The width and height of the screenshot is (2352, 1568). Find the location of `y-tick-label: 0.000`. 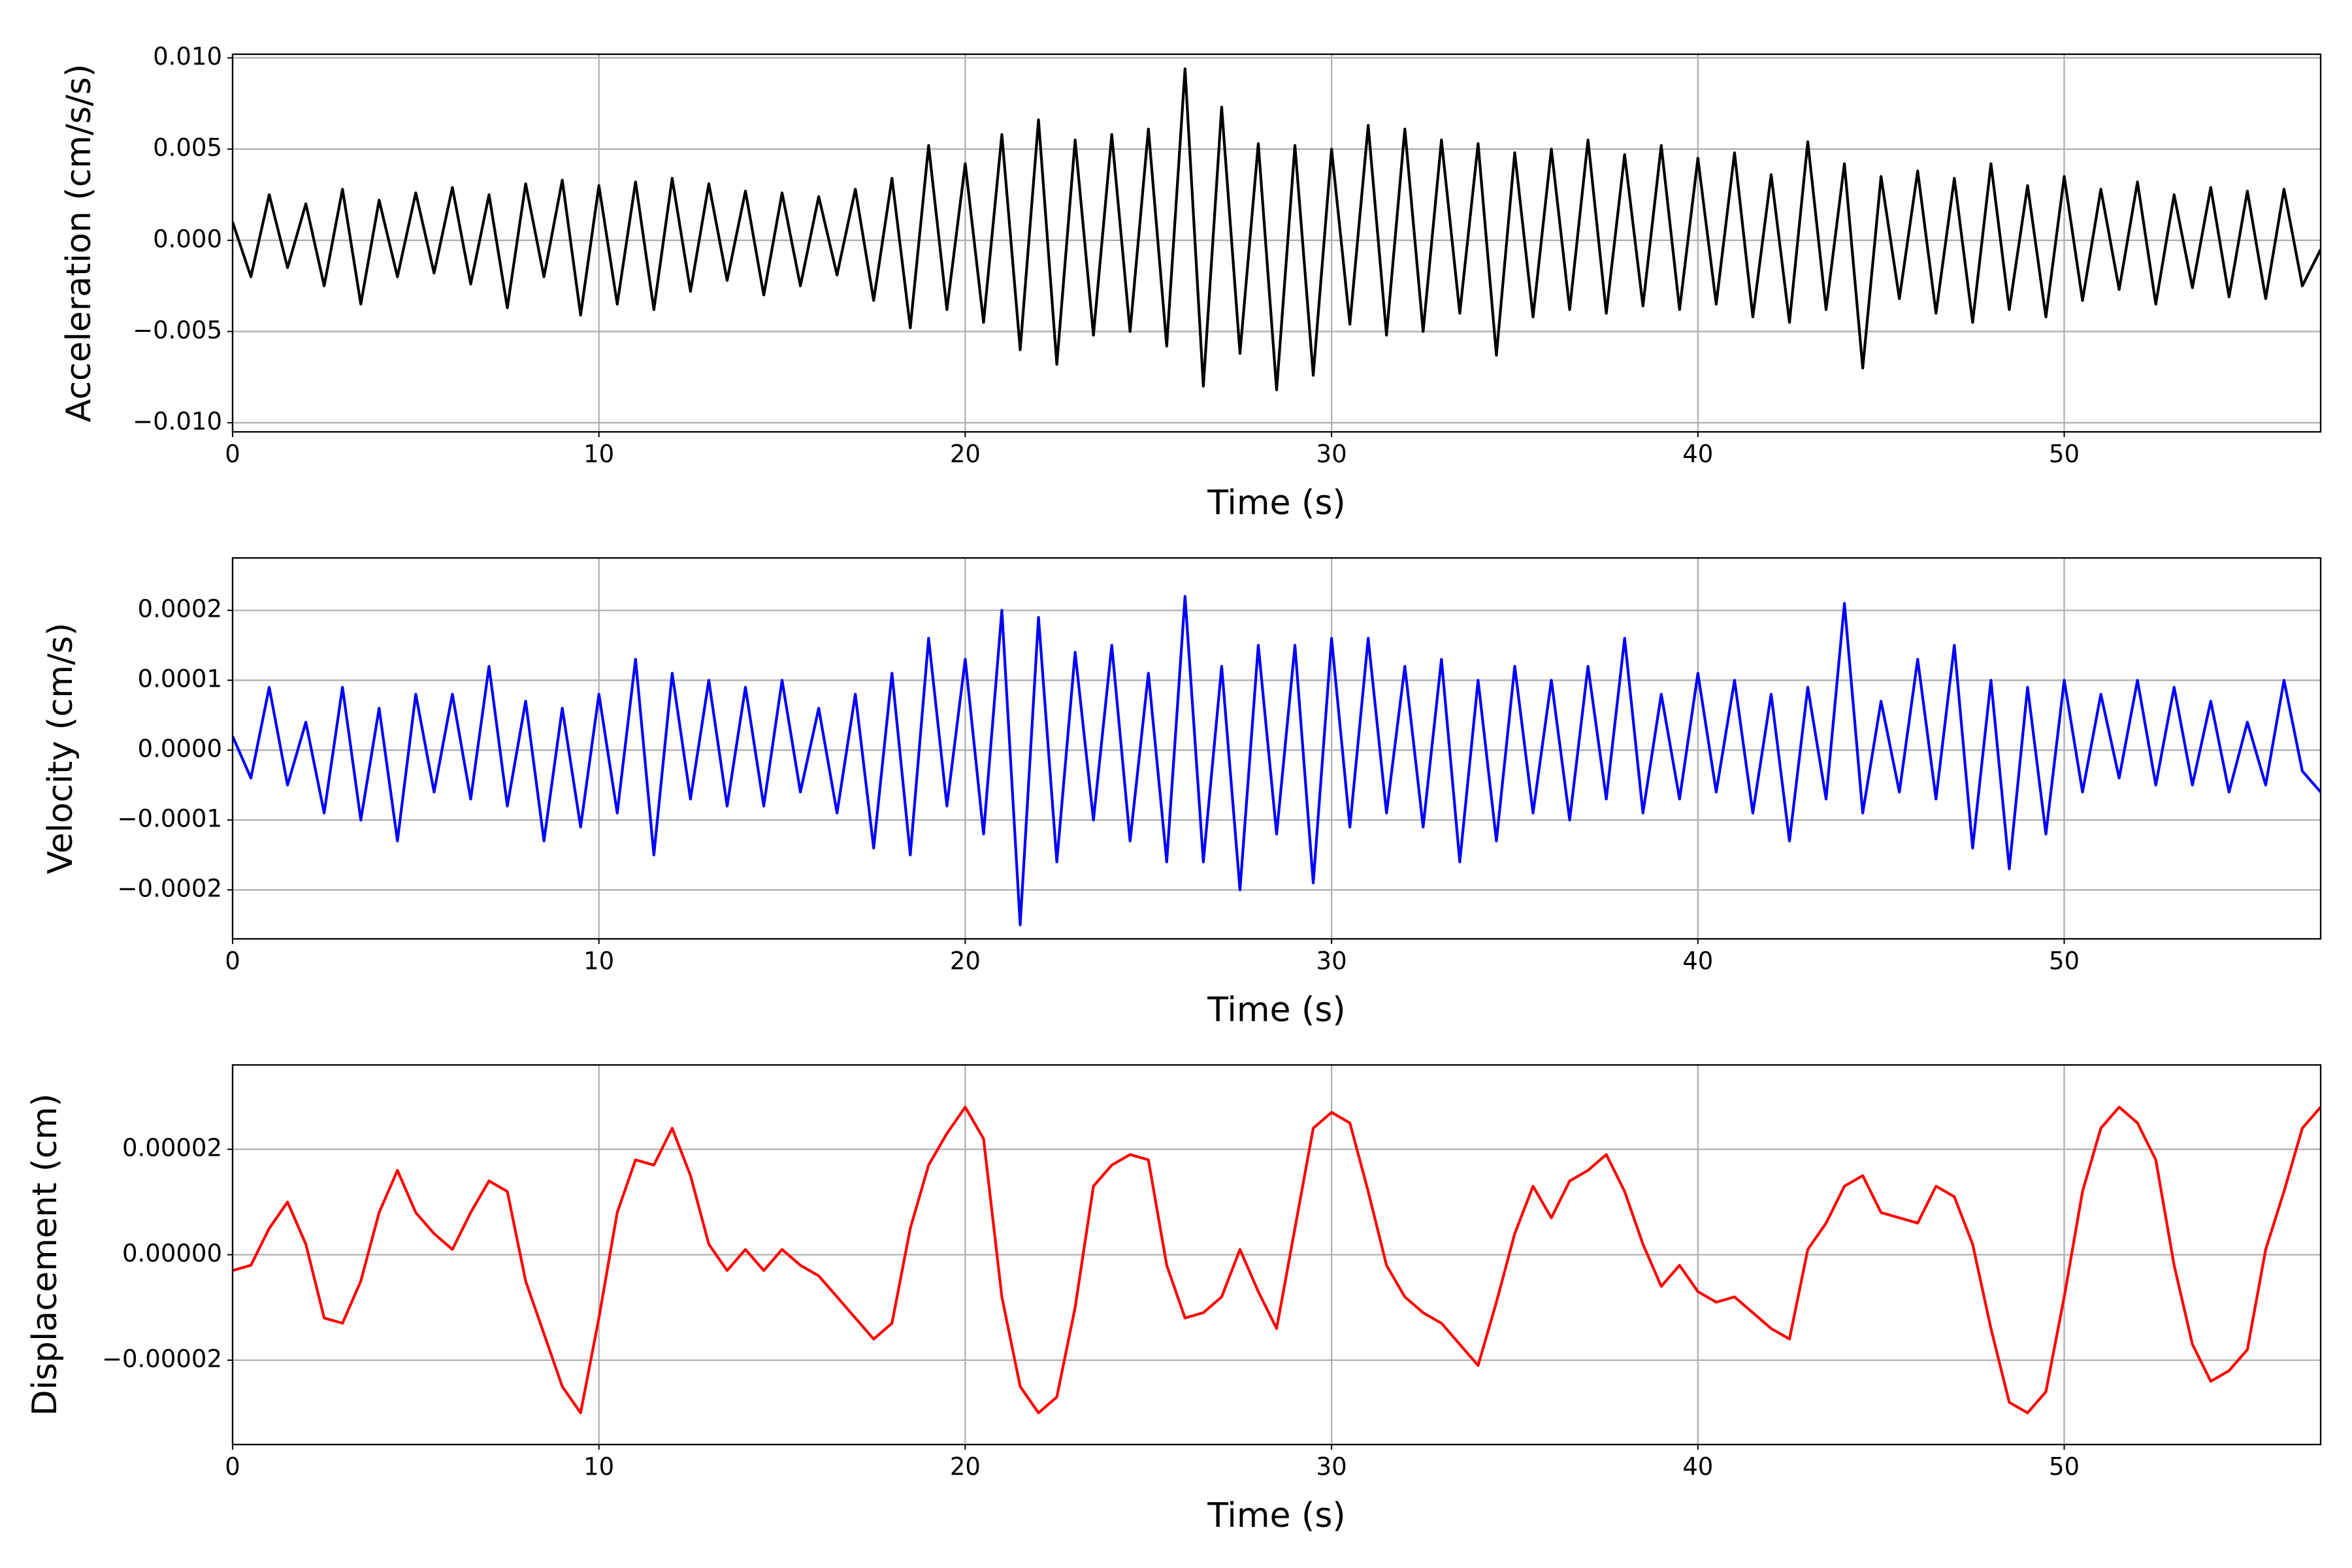

y-tick-label: 0.000 is located at coordinates (187, 239).